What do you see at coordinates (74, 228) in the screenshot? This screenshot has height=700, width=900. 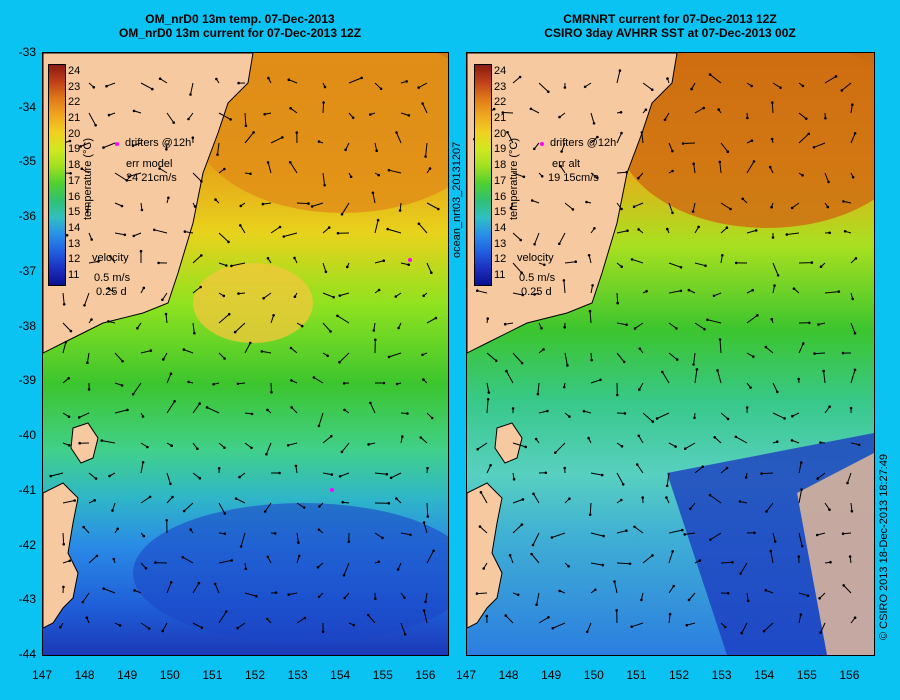 I see `colorbar-tick-label: 14` at bounding box center [74, 228].